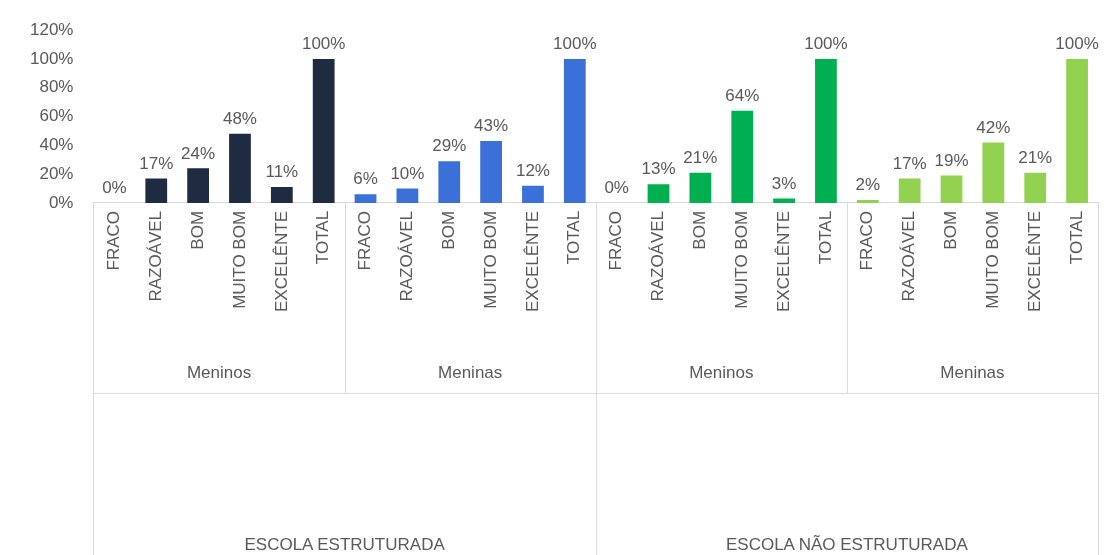  Describe the element at coordinates (491, 126) in the screenshot. I see `data-label: 43%` at that location.